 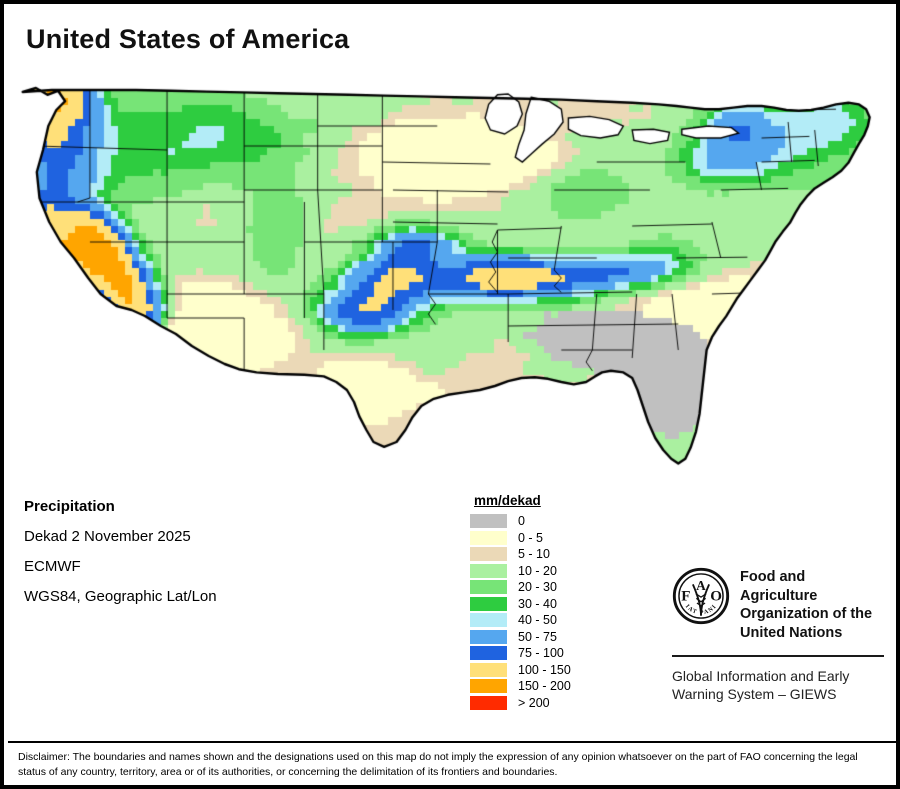 What do you see at coordinates (754, 694) in the screenshot?
I see `giews-line-2: Warning System – GIEWS` at bounding box center [754, 694].